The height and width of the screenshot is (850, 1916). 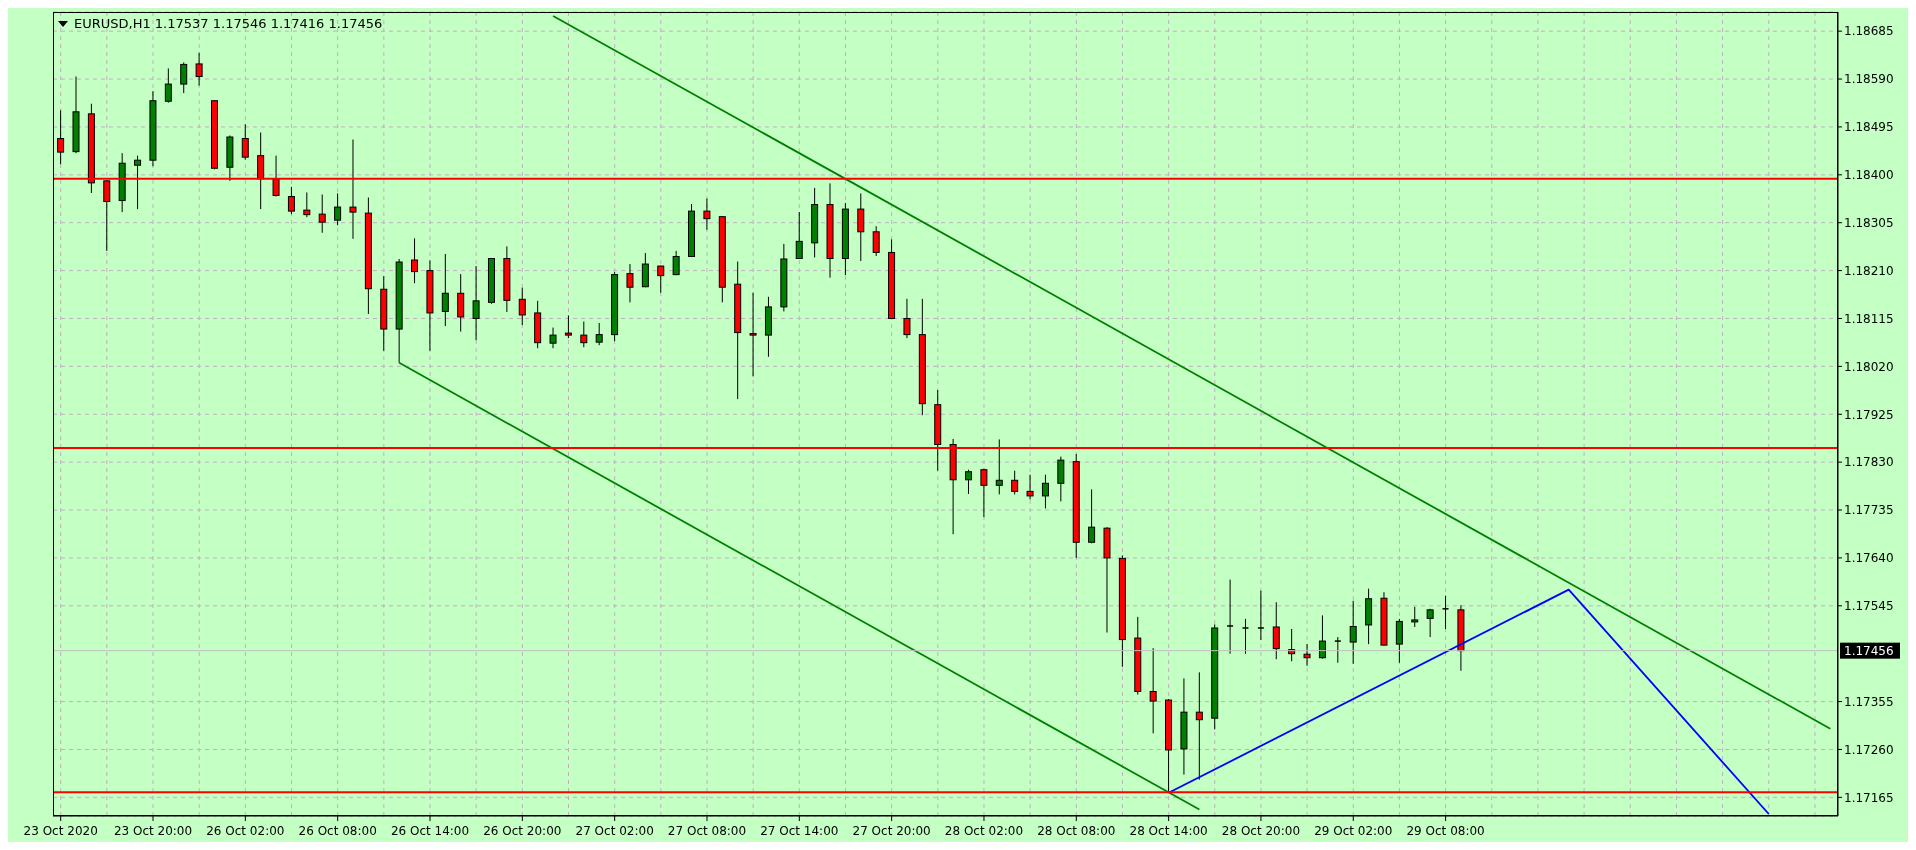 I want to click on x-tick-label: 28 Oct 08:00, so click(x=1076, y=831).